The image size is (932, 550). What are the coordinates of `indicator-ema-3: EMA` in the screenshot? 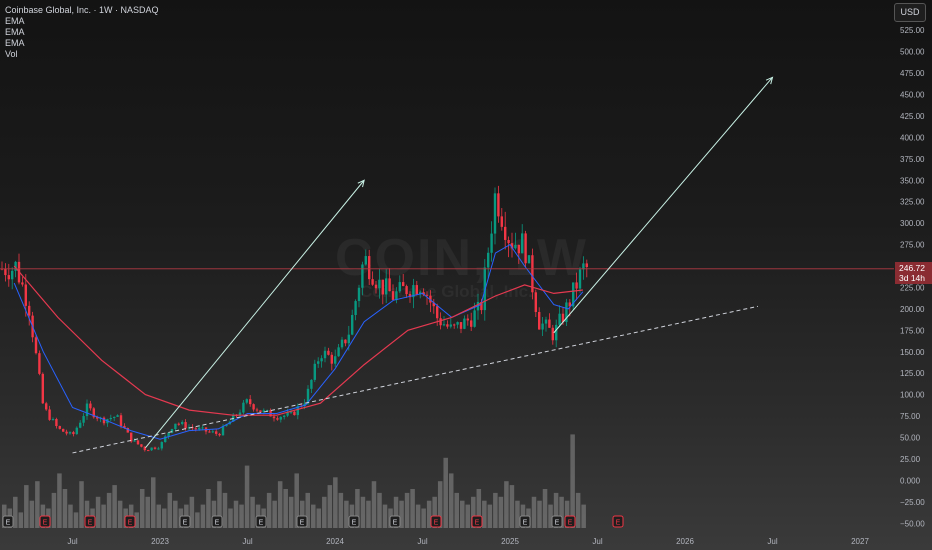 It's located at (15, 43).